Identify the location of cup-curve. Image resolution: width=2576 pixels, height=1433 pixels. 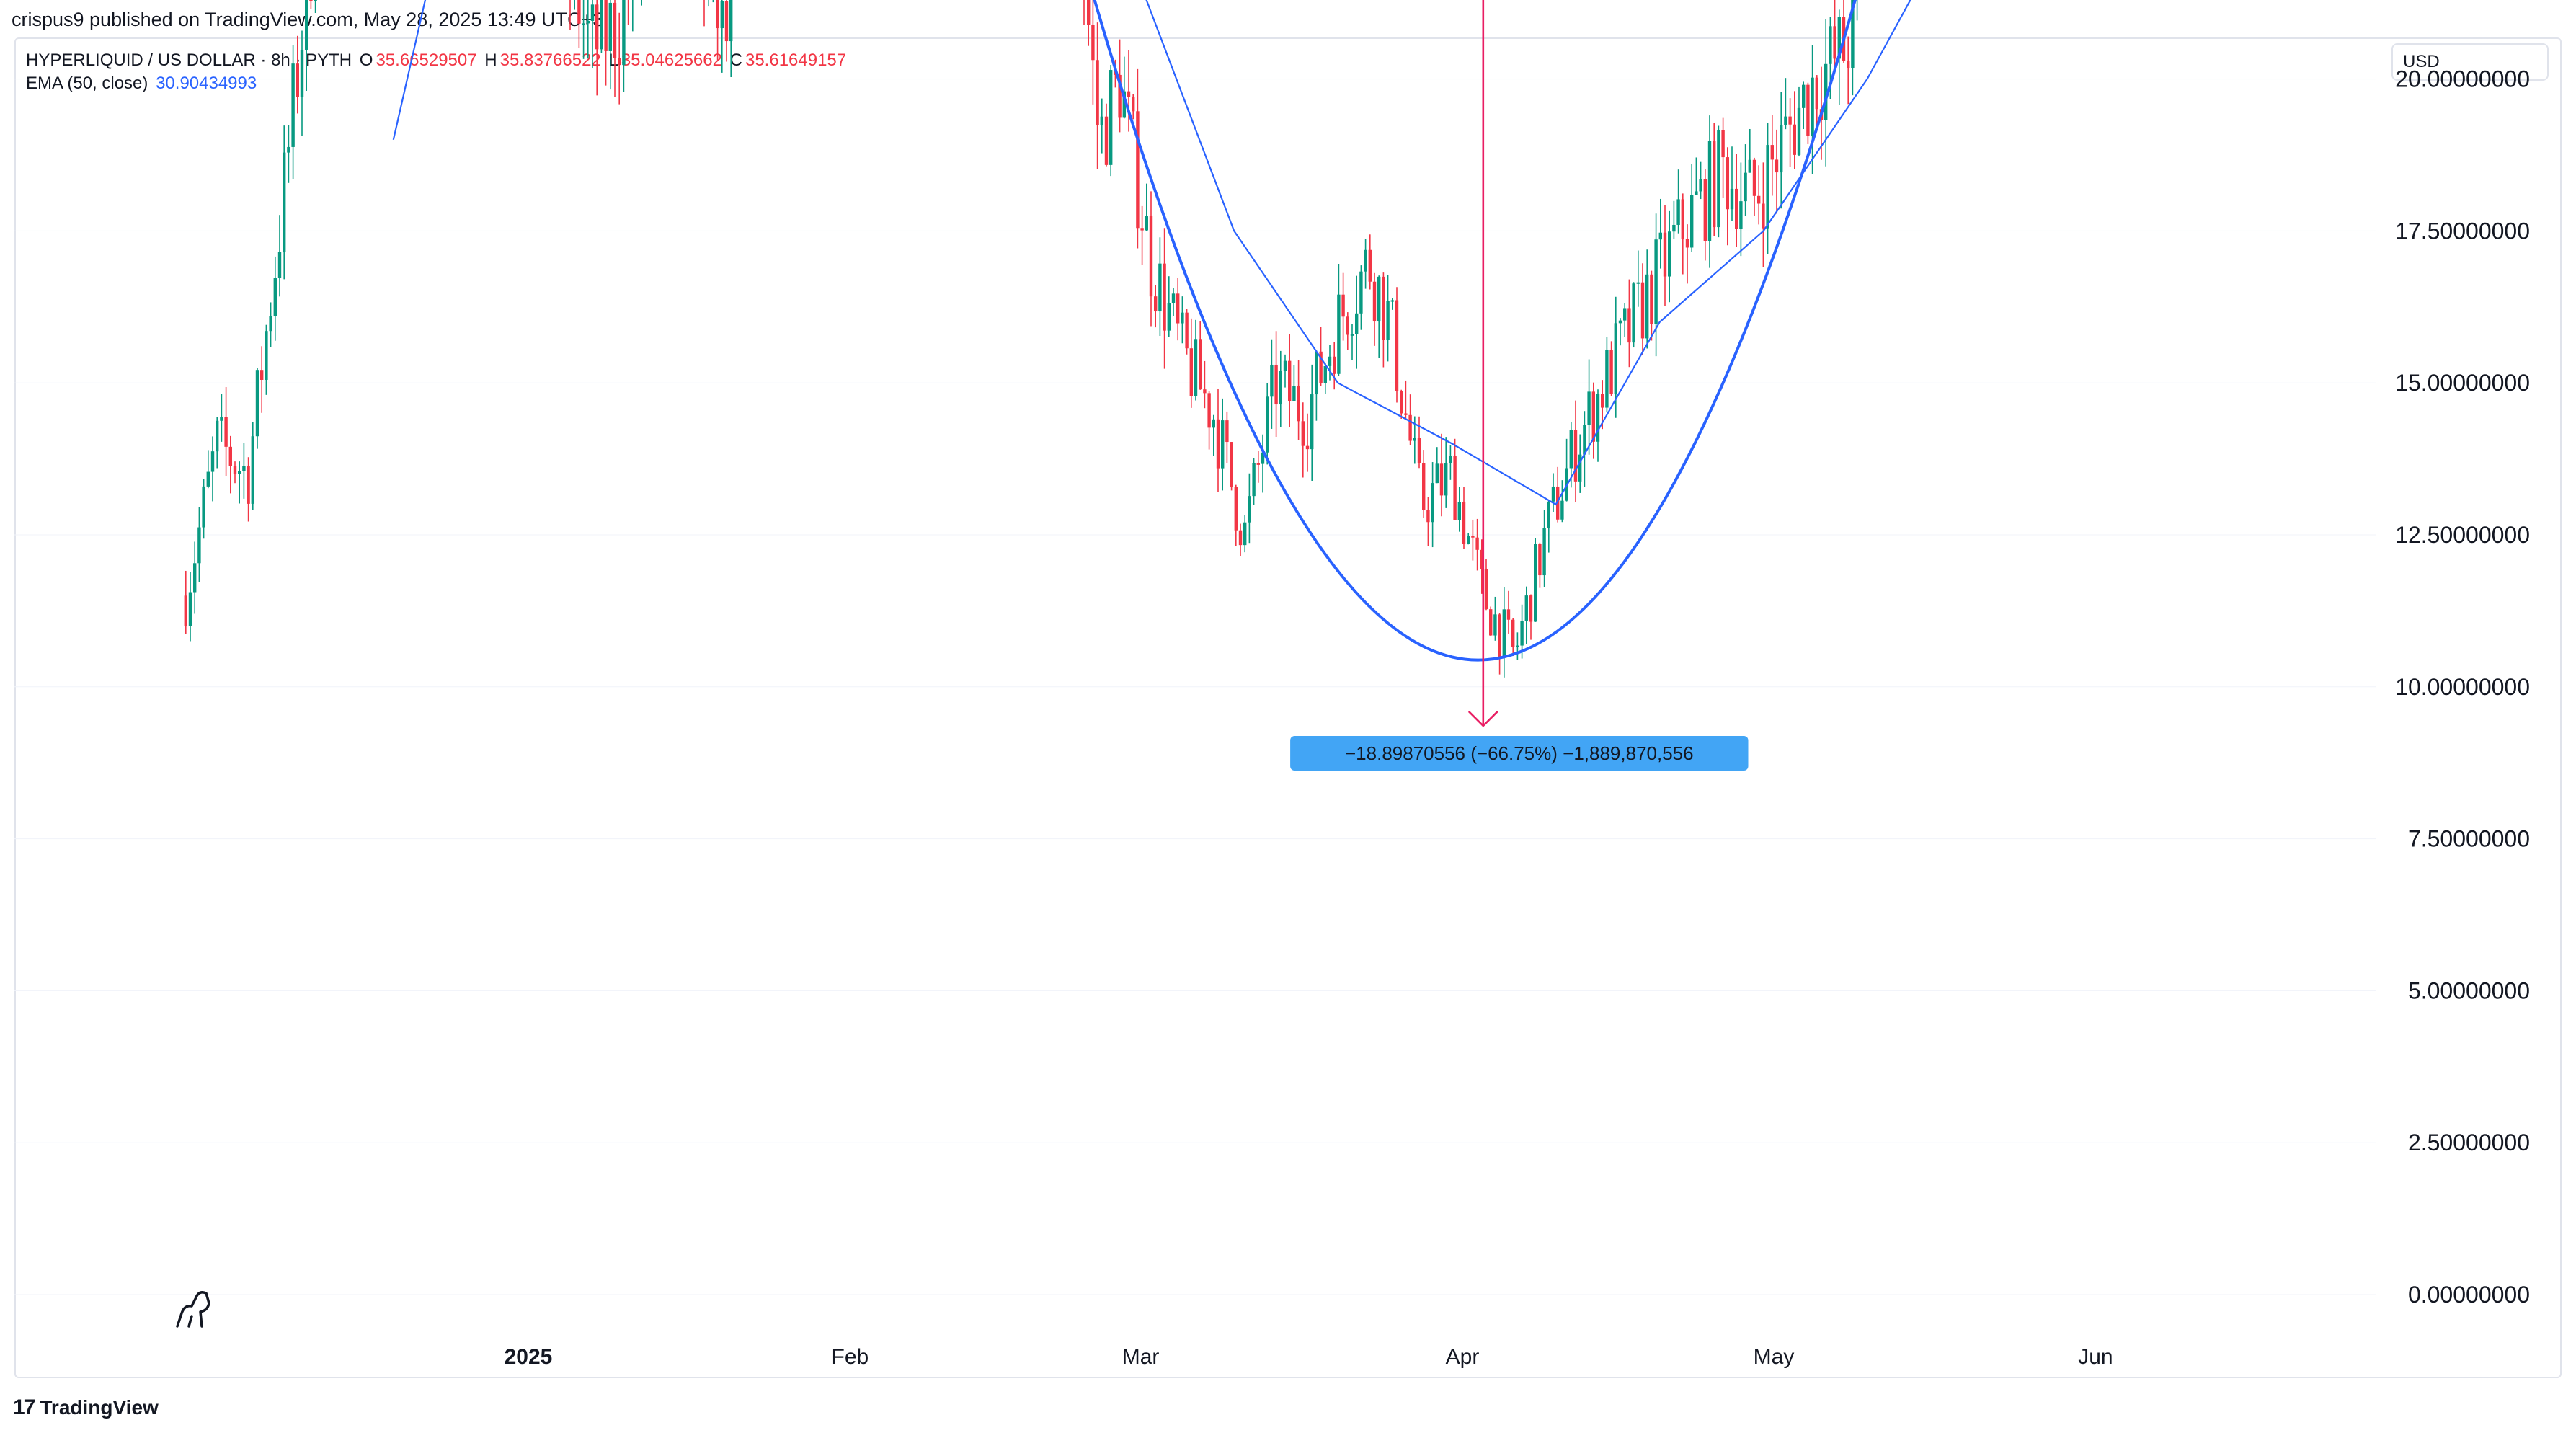
(1475, 331).